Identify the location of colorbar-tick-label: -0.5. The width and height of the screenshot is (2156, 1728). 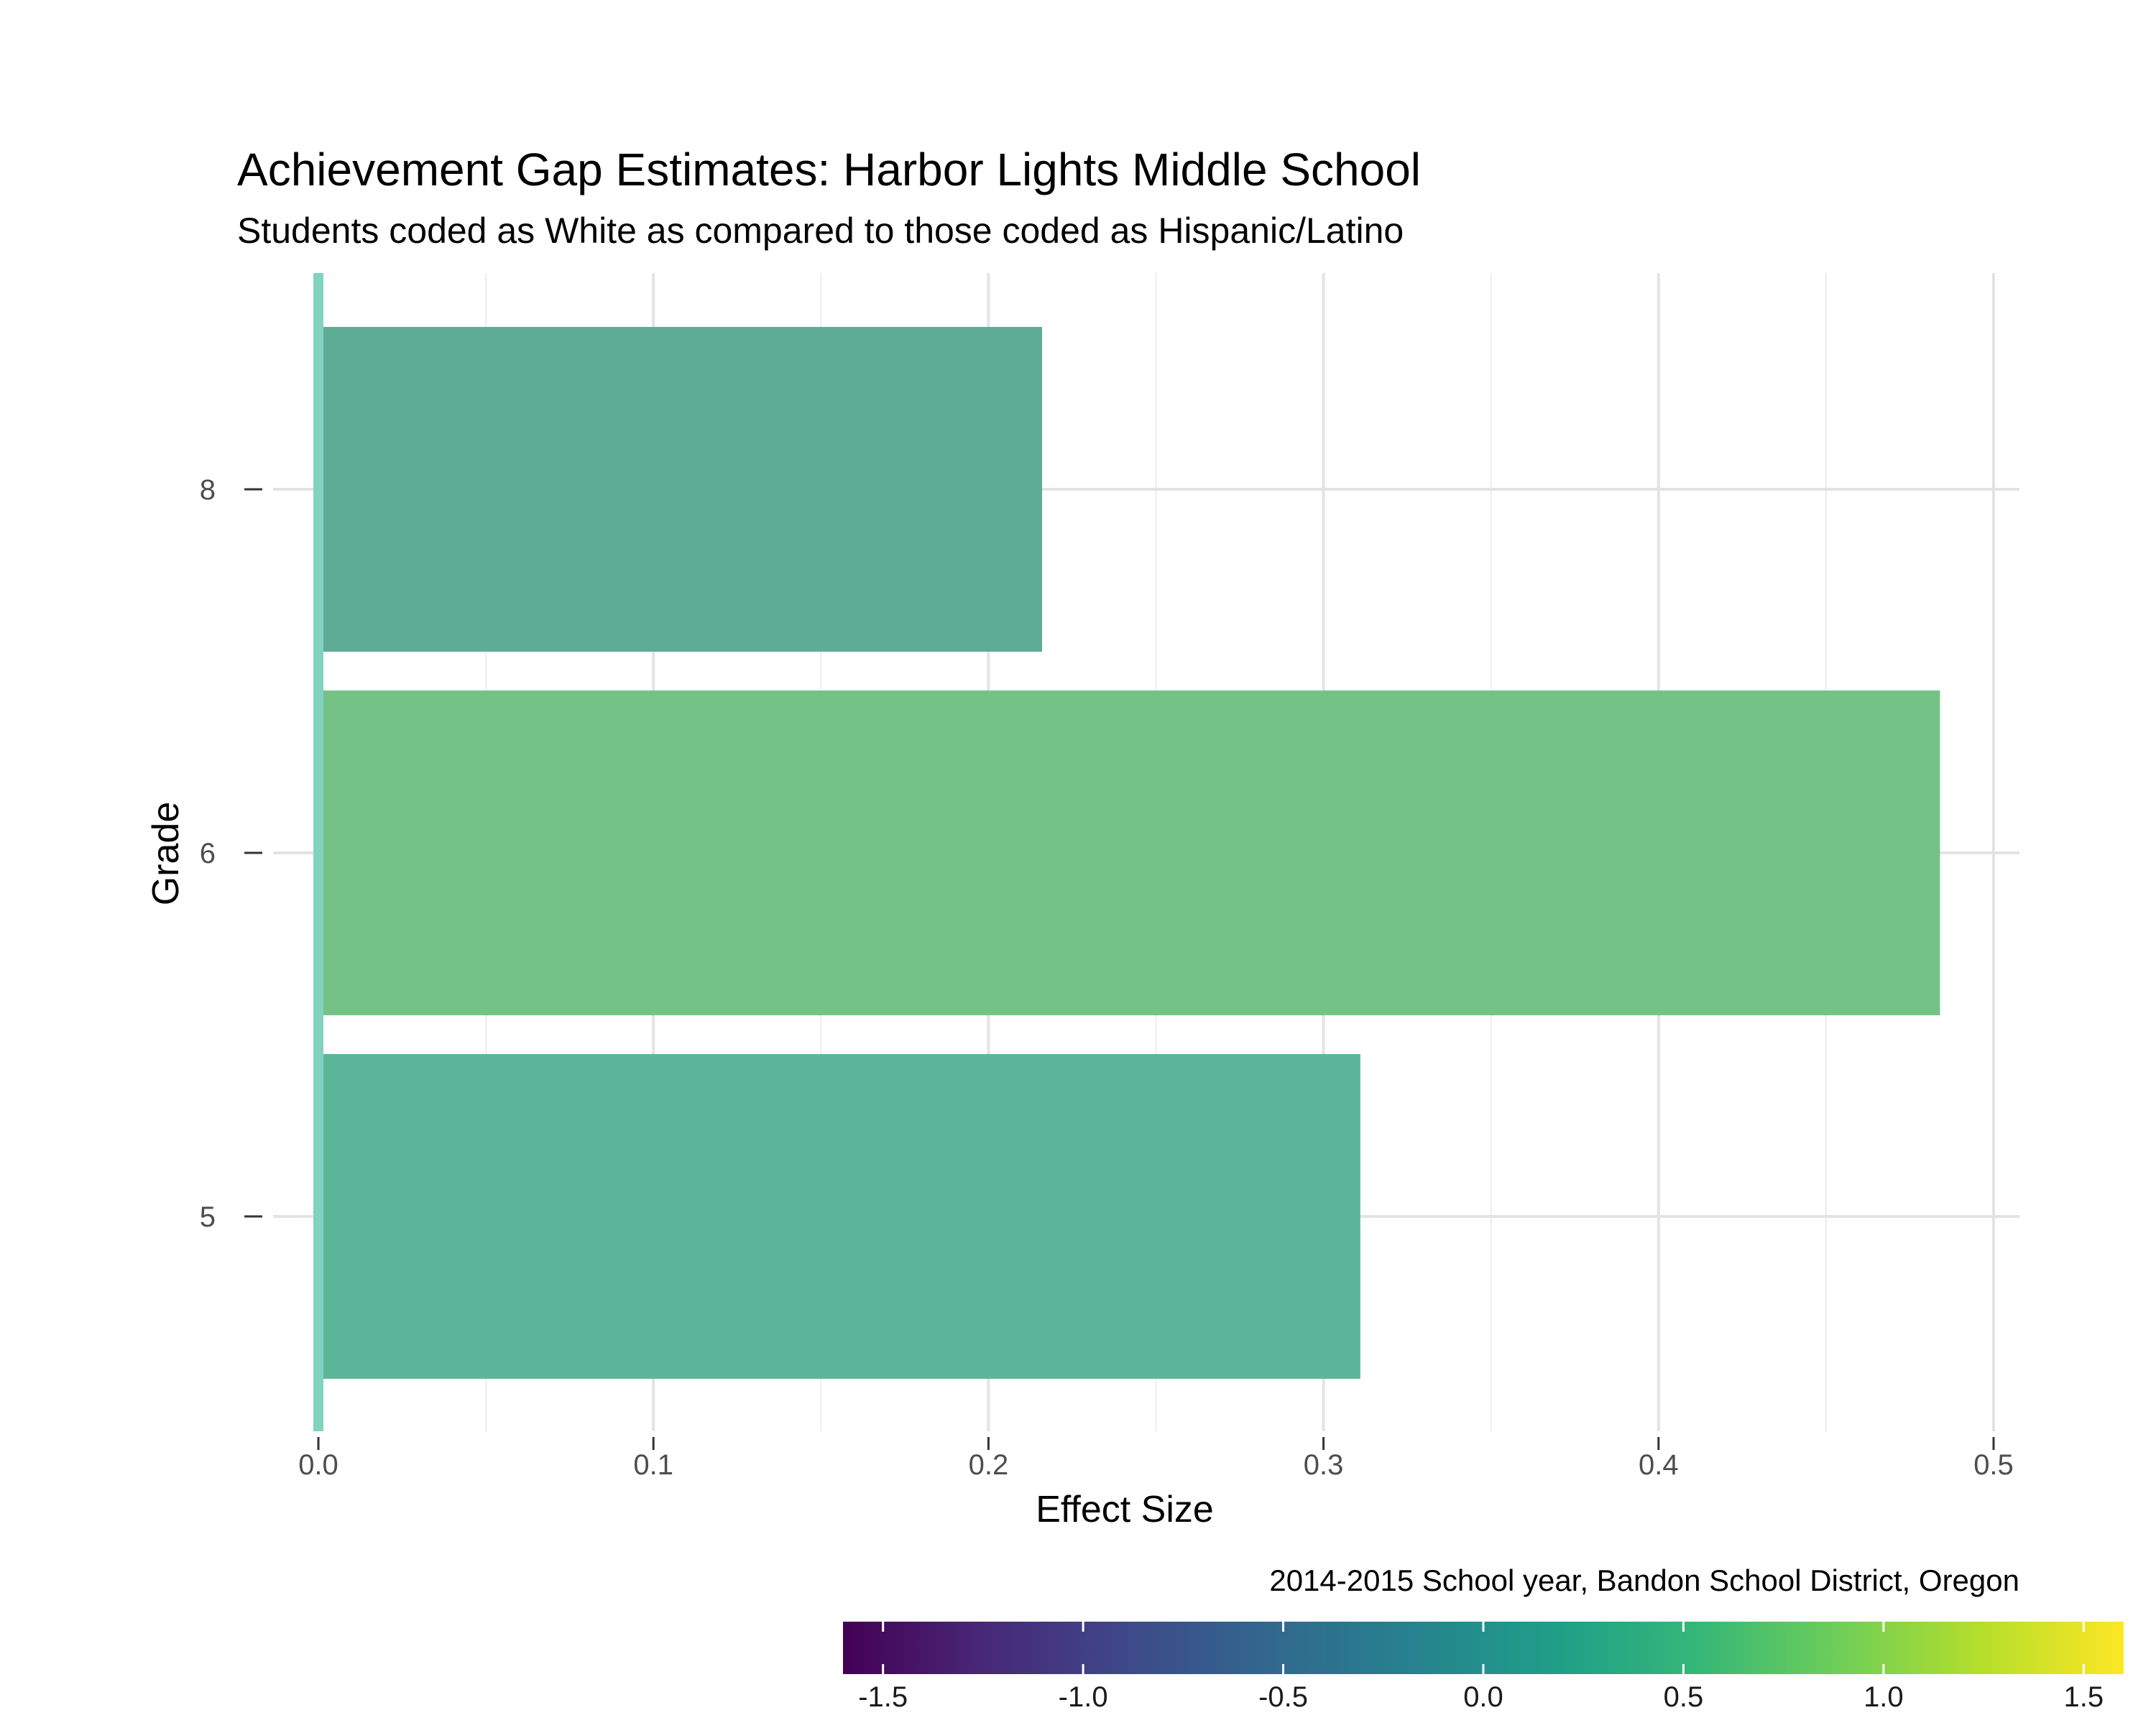
(1283, 1697).